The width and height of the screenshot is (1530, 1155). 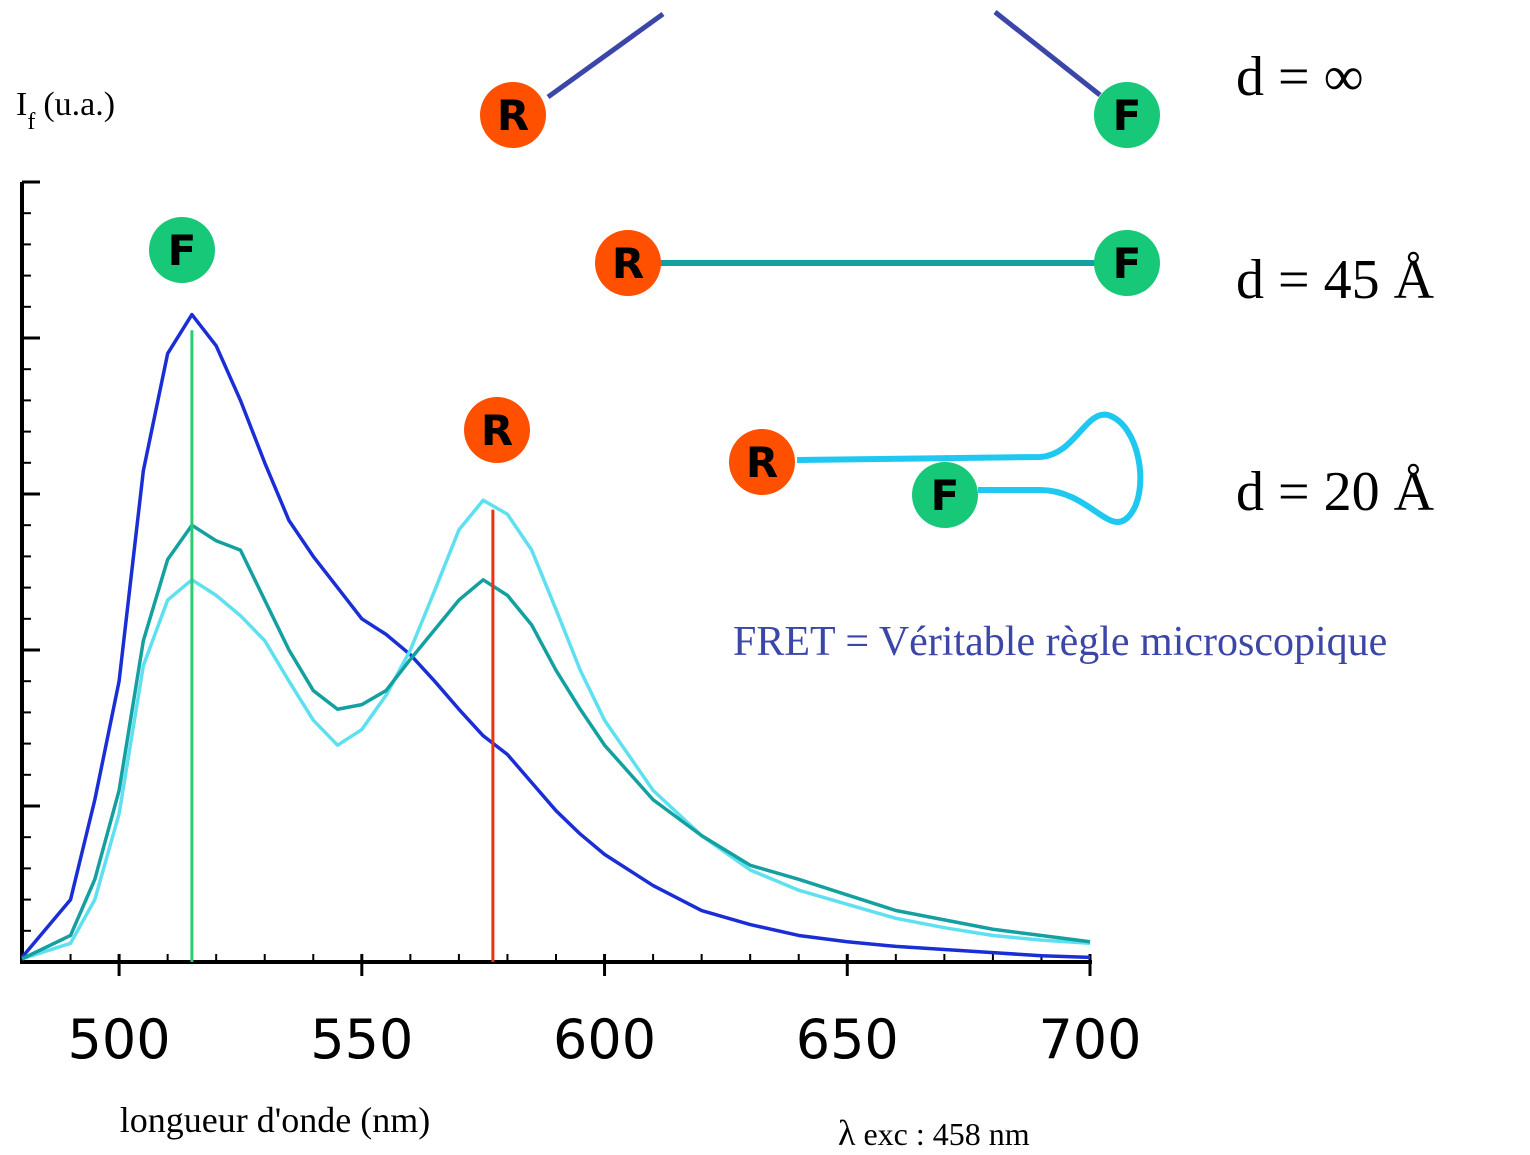 I want to click on distance-label: d = ∞, so click(x=1300, y=77).